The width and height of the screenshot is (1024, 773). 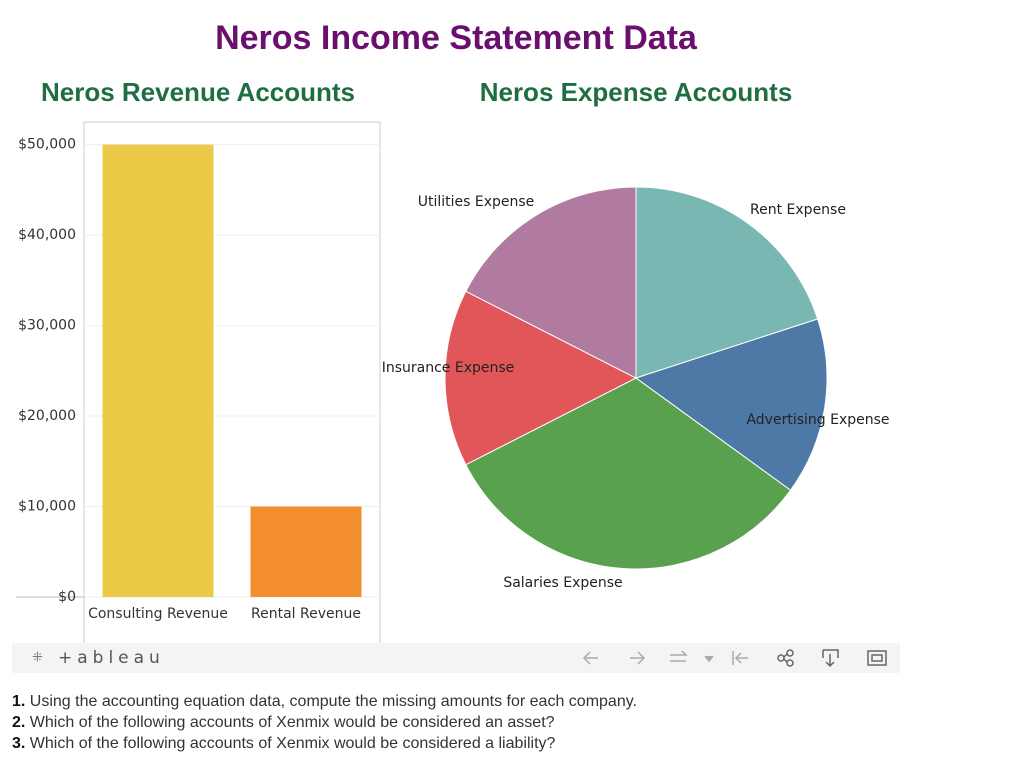 What do you see at coordinates (158, 614) in the screenshot?
I see `x-tick-label: Consulting Revenue` at bounding box center [158, 614].